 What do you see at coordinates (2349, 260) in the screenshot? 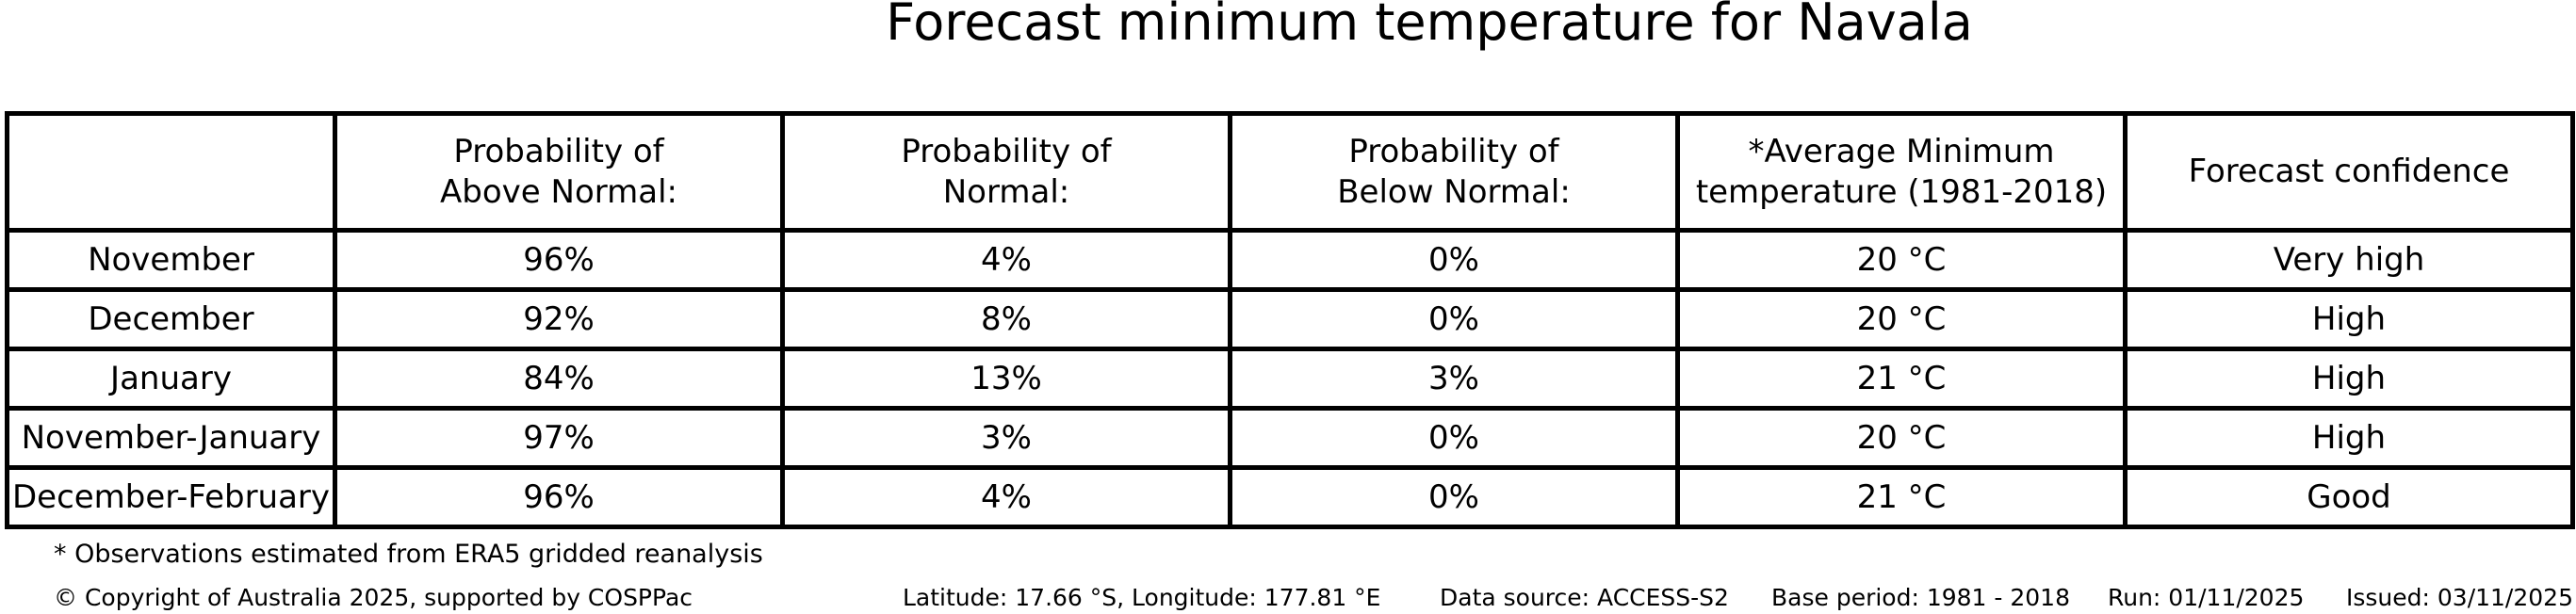
I see `confidence-cell: Very high` at bounding box center [2349, 260].